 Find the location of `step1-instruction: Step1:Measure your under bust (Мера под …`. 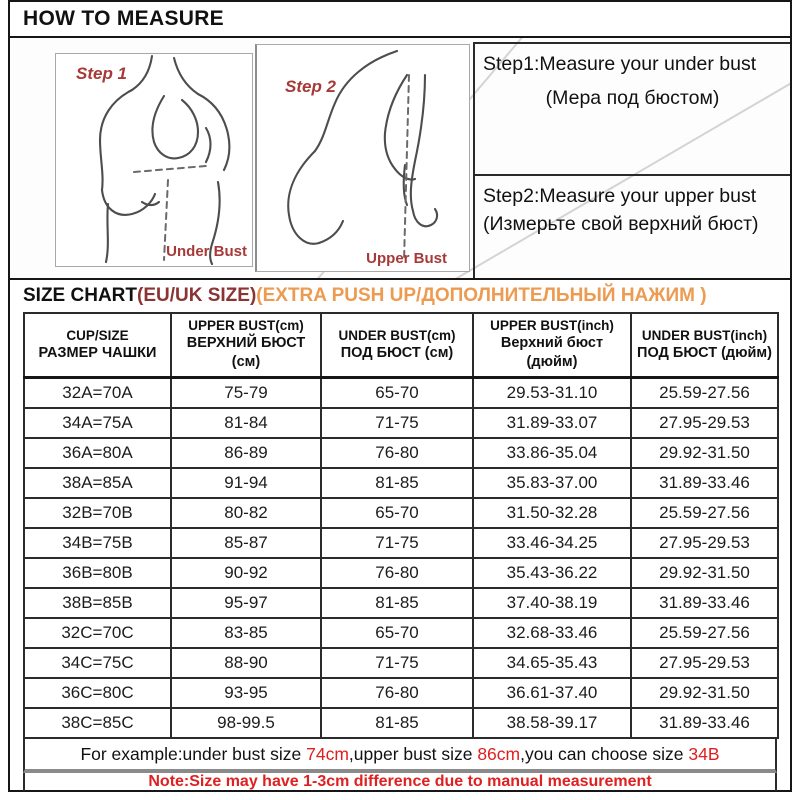

step1-instruction: Step1:Measure your under bust (Мера под … is located at coordinates (632, 110).